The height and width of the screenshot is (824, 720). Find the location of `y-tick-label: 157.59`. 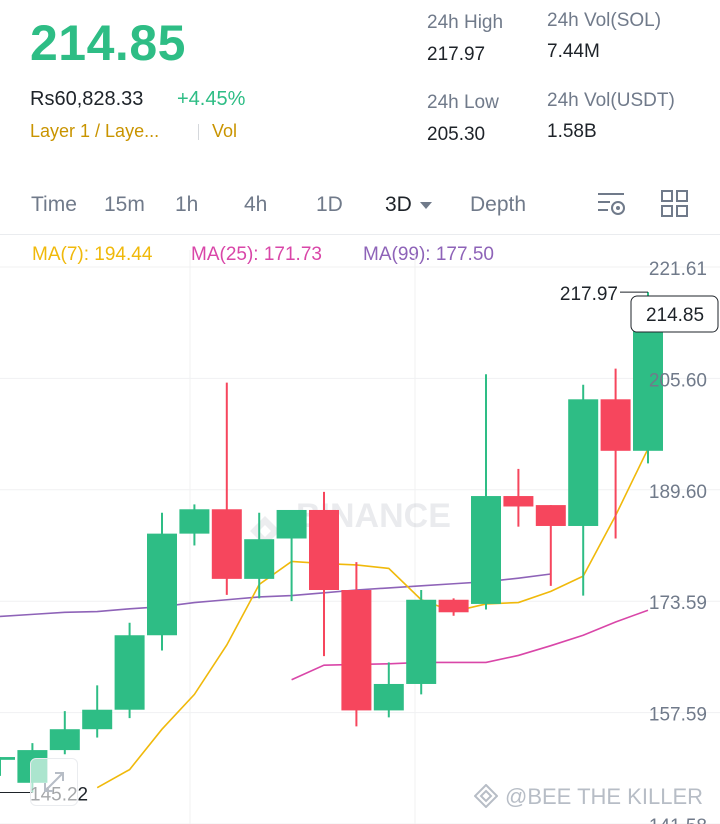

y-tick-label: 157.59 is located at coordinates (678, 715).